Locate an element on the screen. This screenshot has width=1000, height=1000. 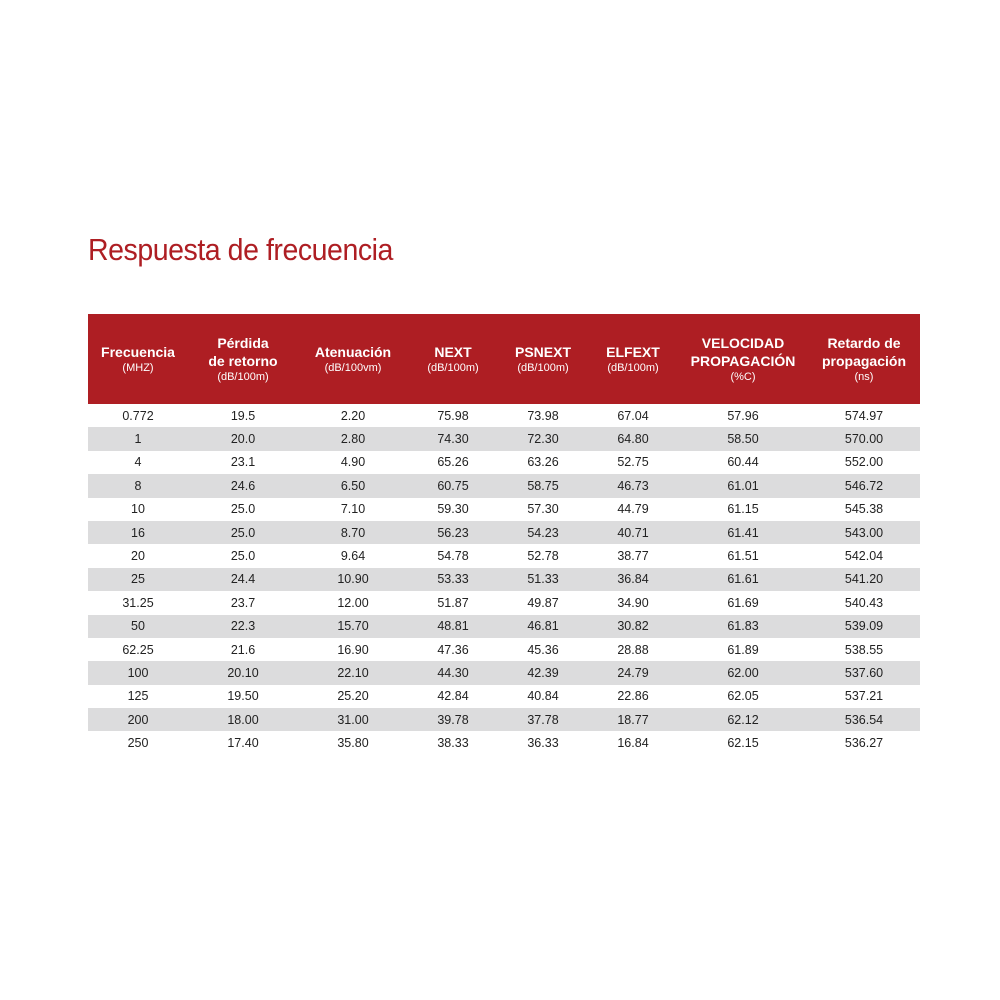
column-header-unit: (MHZ) is located at coordinates (138, 368).